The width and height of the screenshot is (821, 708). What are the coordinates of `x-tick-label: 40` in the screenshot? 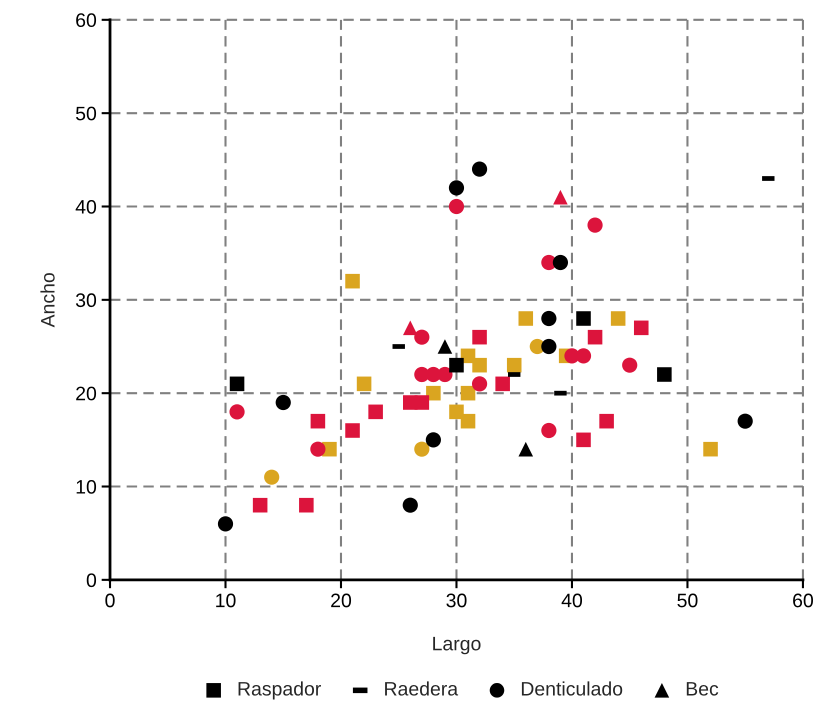 It's located at (572, 601).